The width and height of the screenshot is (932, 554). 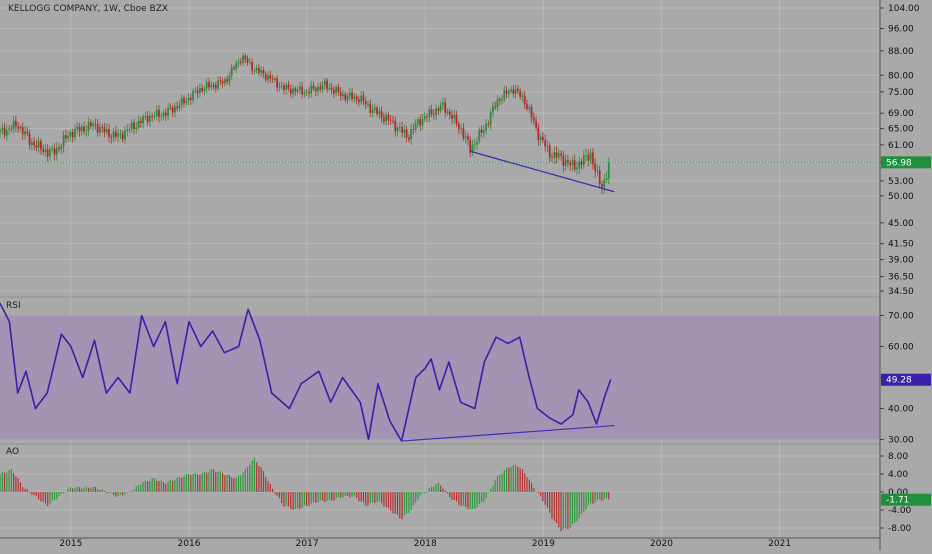 I want to click on last-price-label: 56.98, so click(x=899, y=163).